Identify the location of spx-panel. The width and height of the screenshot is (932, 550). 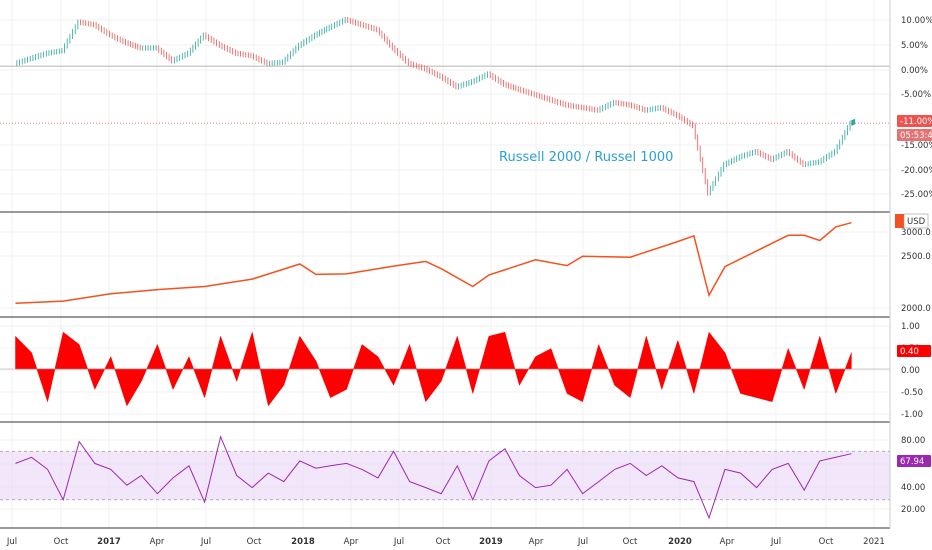
(433, 262).